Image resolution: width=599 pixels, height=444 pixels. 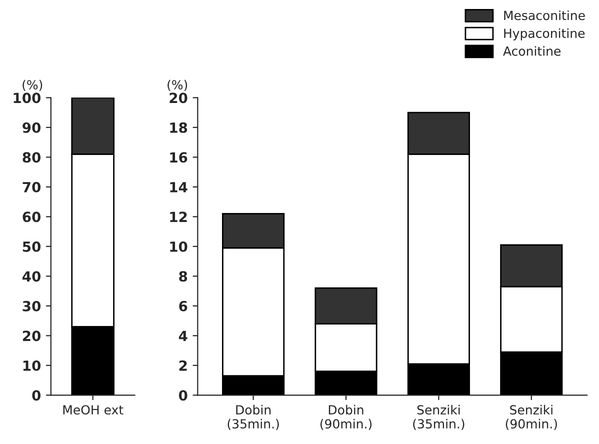 What do you see at coordinates (183, 365) in the screenshot?
I see `y-tick-label: 2` at bounding box center [183, 365].